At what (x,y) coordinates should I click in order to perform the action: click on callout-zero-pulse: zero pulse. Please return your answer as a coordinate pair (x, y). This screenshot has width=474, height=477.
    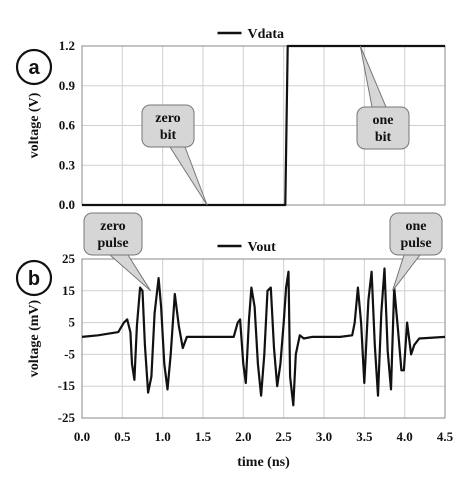
    Looking at the image, I should click on (117, 252).